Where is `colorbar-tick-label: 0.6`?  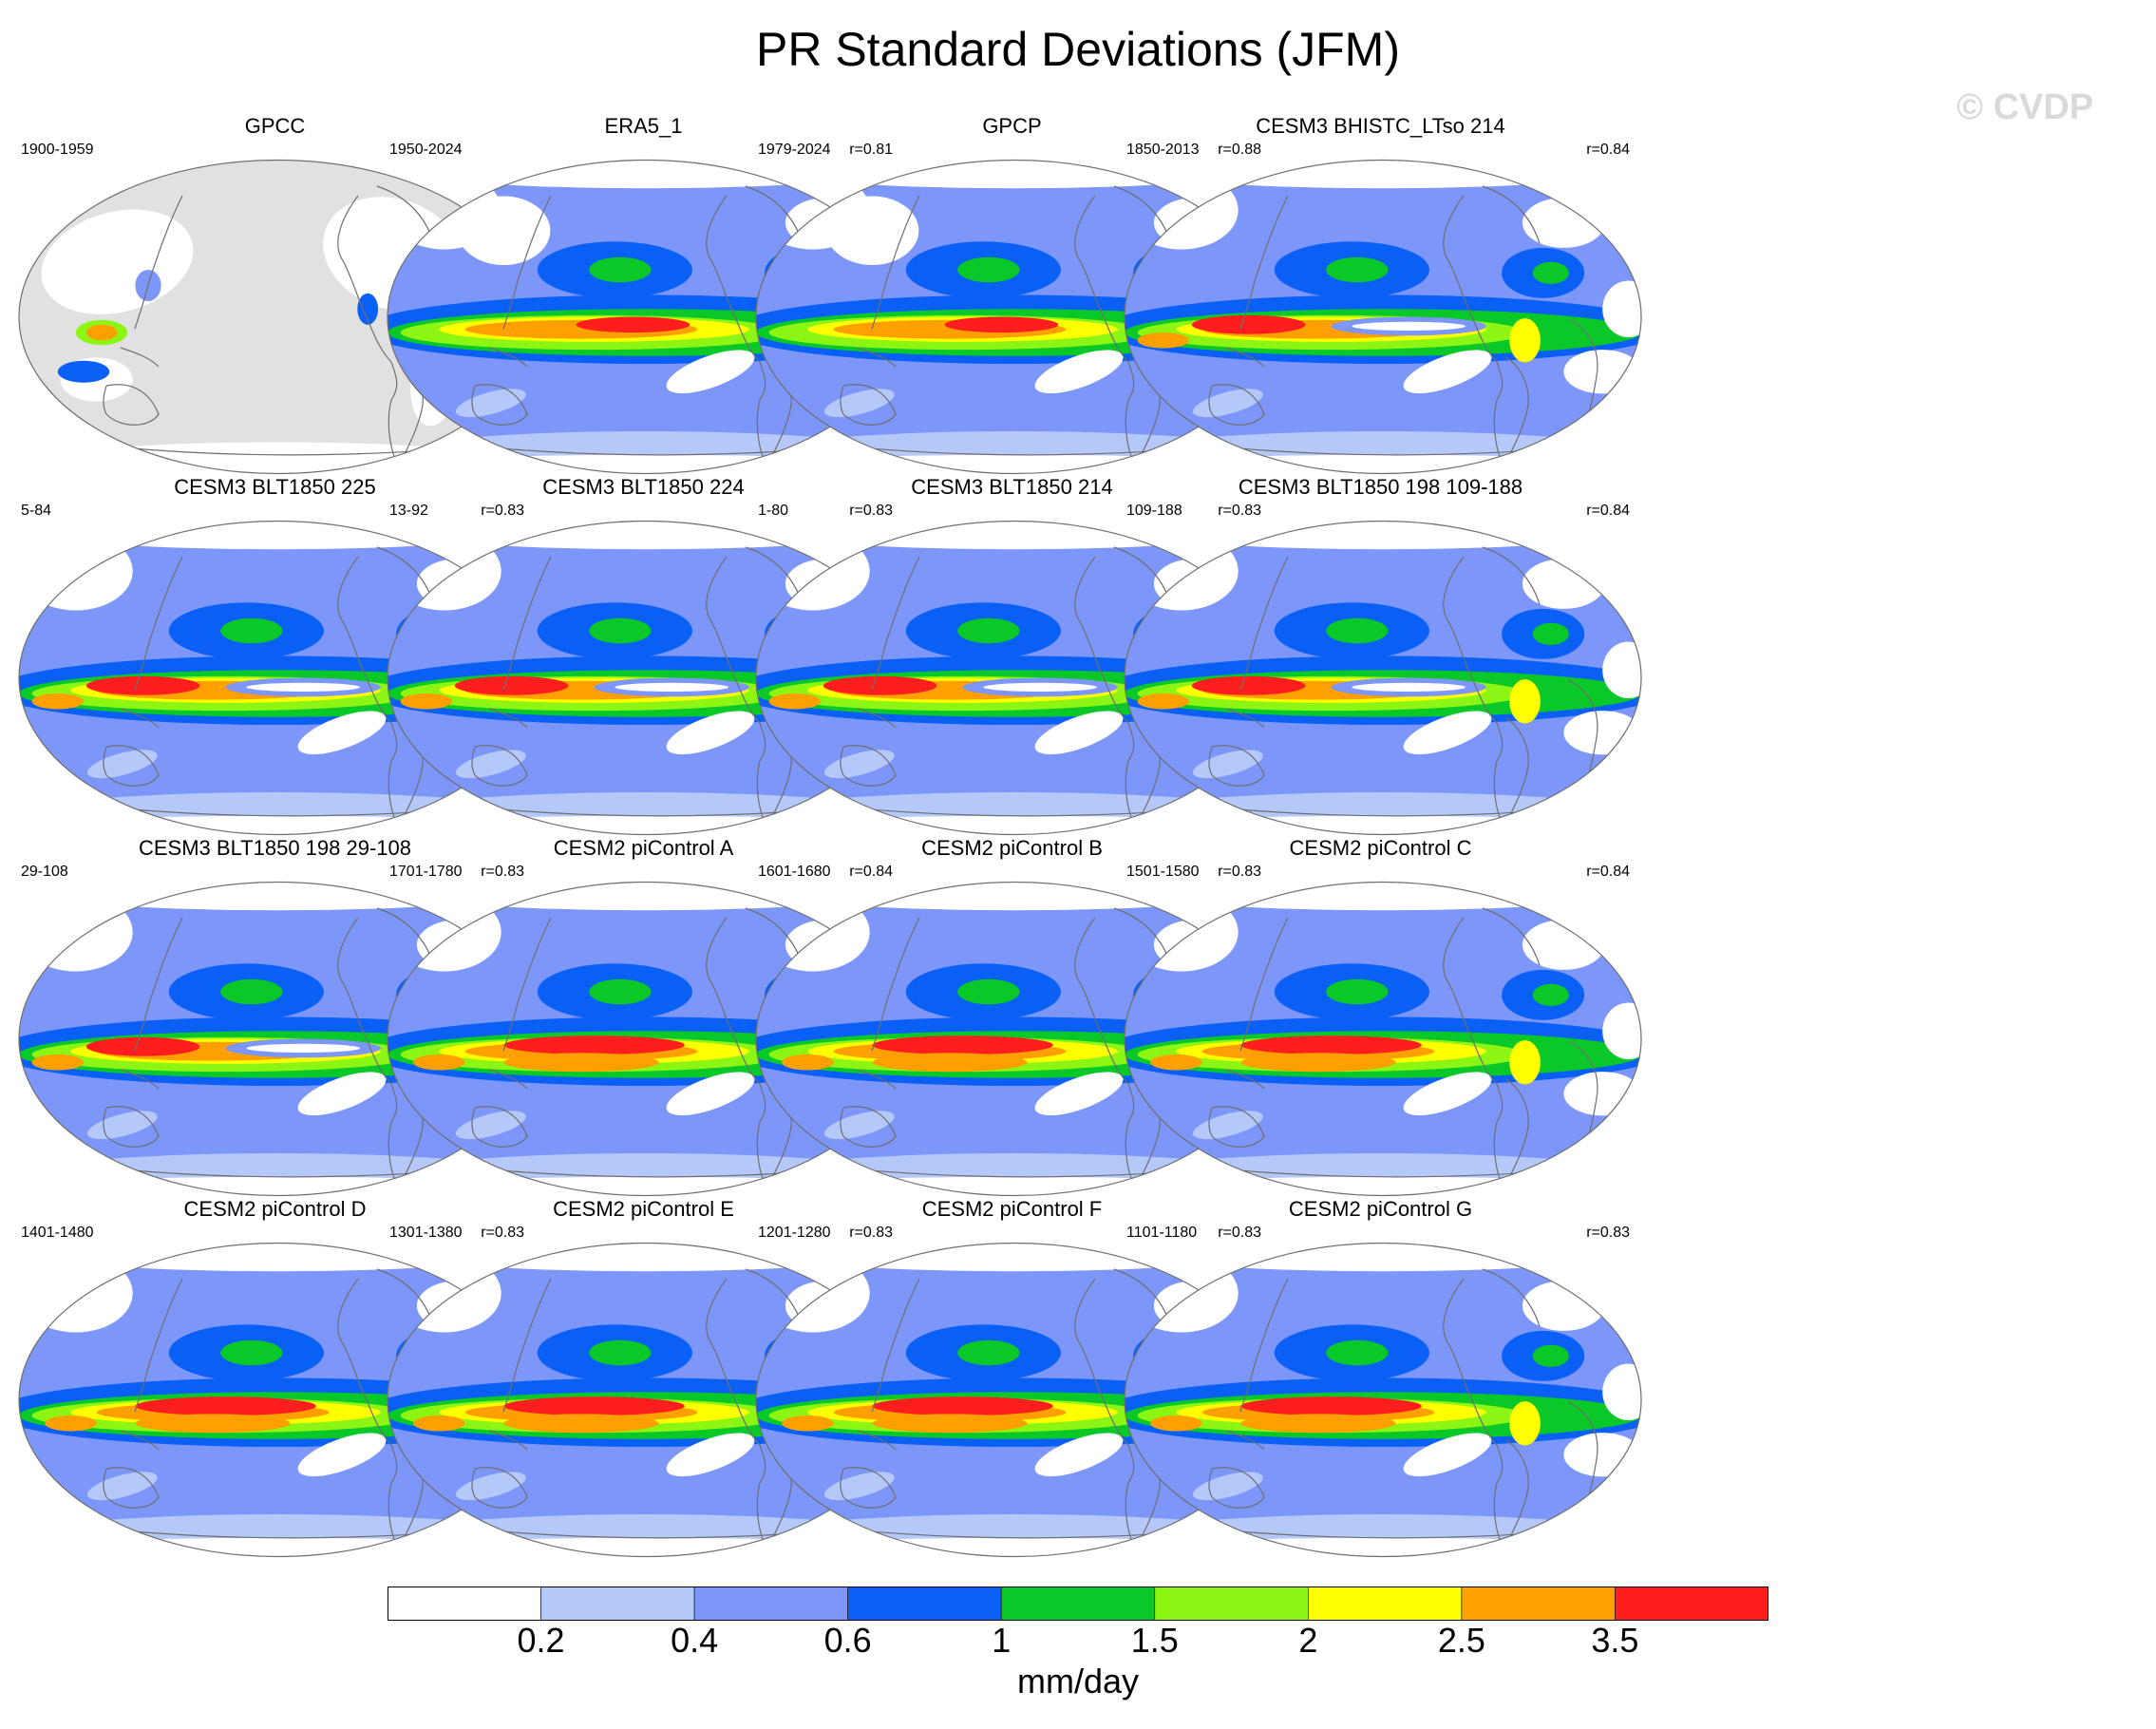
colorbar-tick-label: 0.6 is located at coordinates (847, 1640).